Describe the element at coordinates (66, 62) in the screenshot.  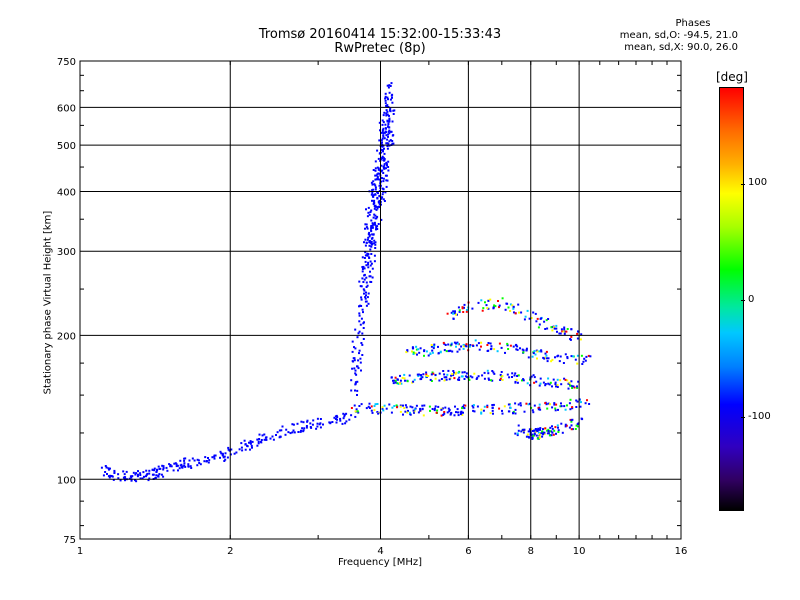
I see `y-tick-label: 750` at that location.